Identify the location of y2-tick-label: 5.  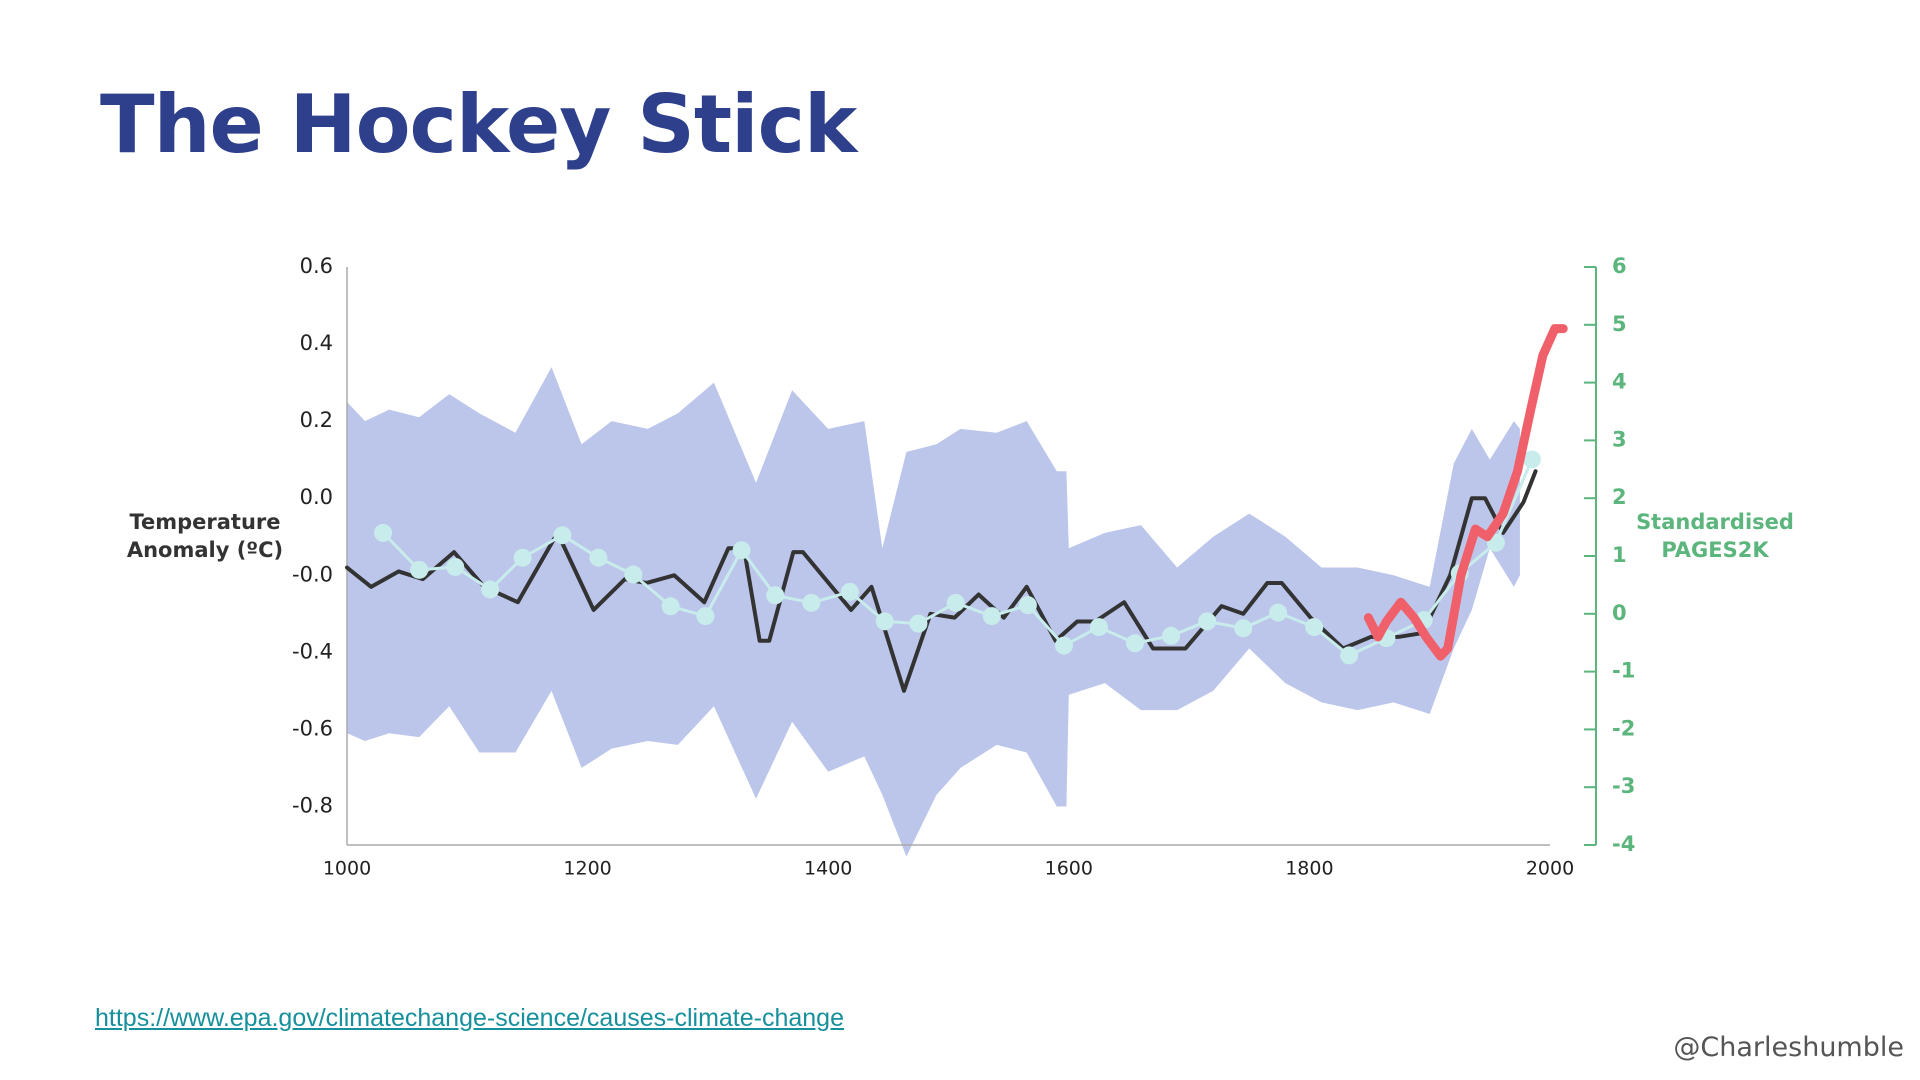
(1619, 324).